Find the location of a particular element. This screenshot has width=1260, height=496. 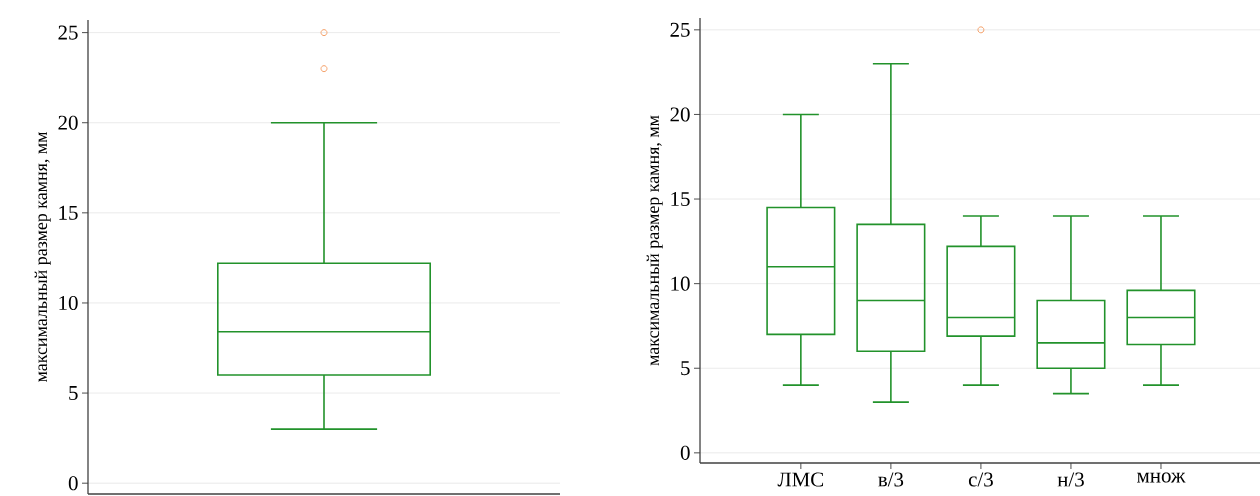

x-tick-label: н/3 is located at coordinates (1070, 479).